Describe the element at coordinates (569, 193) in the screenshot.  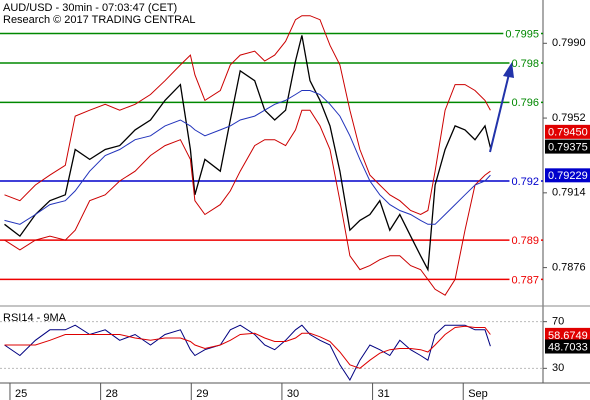
I see `y-tick-label: 0.7914` at that location.